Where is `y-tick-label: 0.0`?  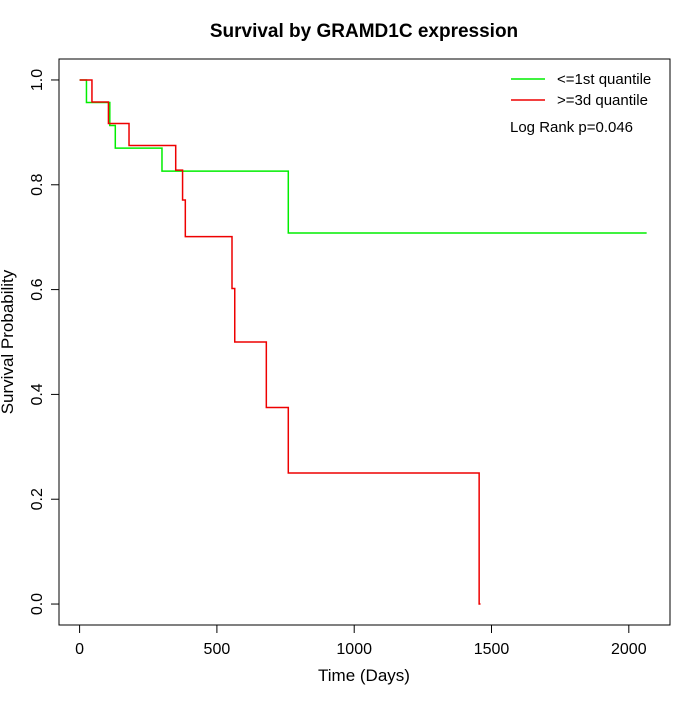 y-tick-label: 0.0 is located at coordinates (37, 604).